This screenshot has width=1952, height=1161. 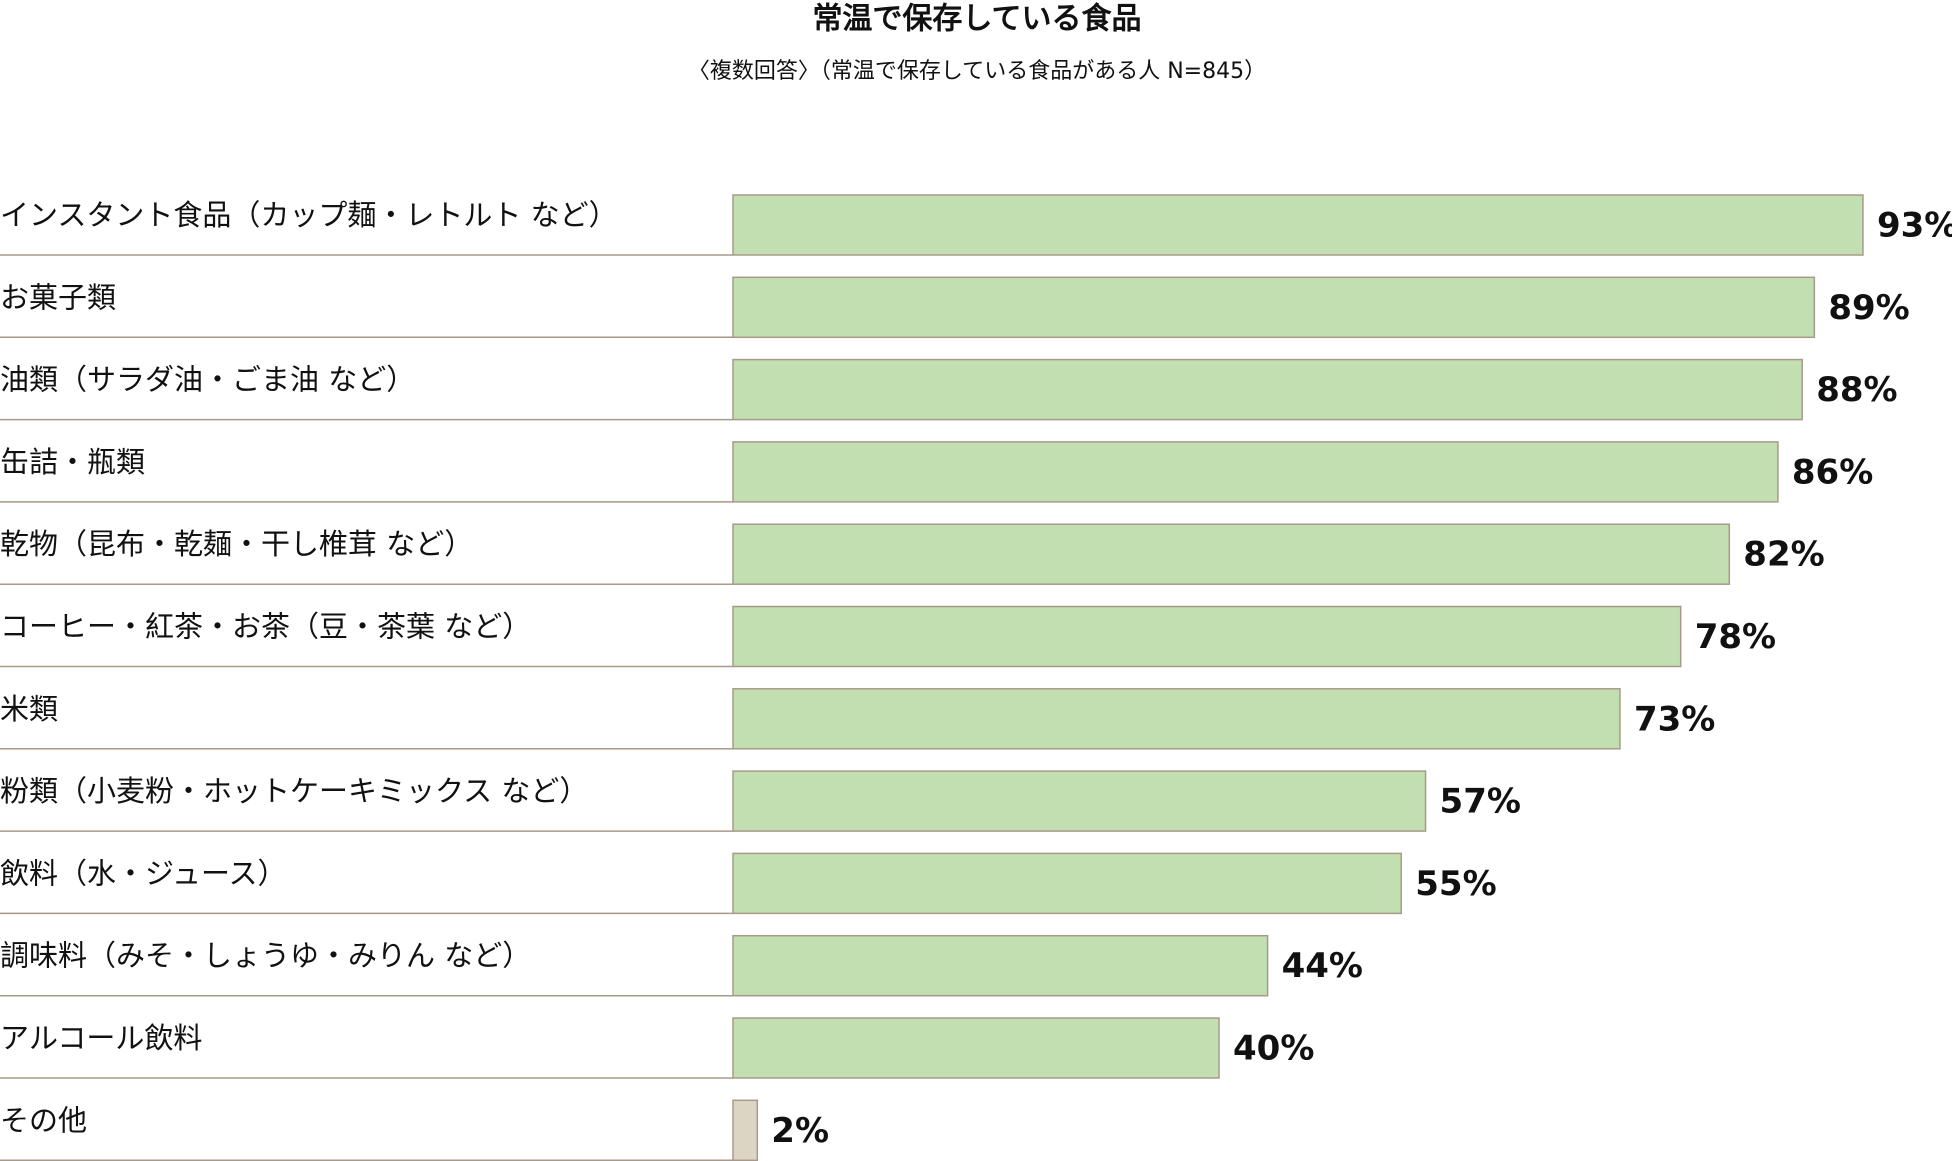 I want to click on category-label: 飲料（水・ジュース）, so click(x=143, y=873).